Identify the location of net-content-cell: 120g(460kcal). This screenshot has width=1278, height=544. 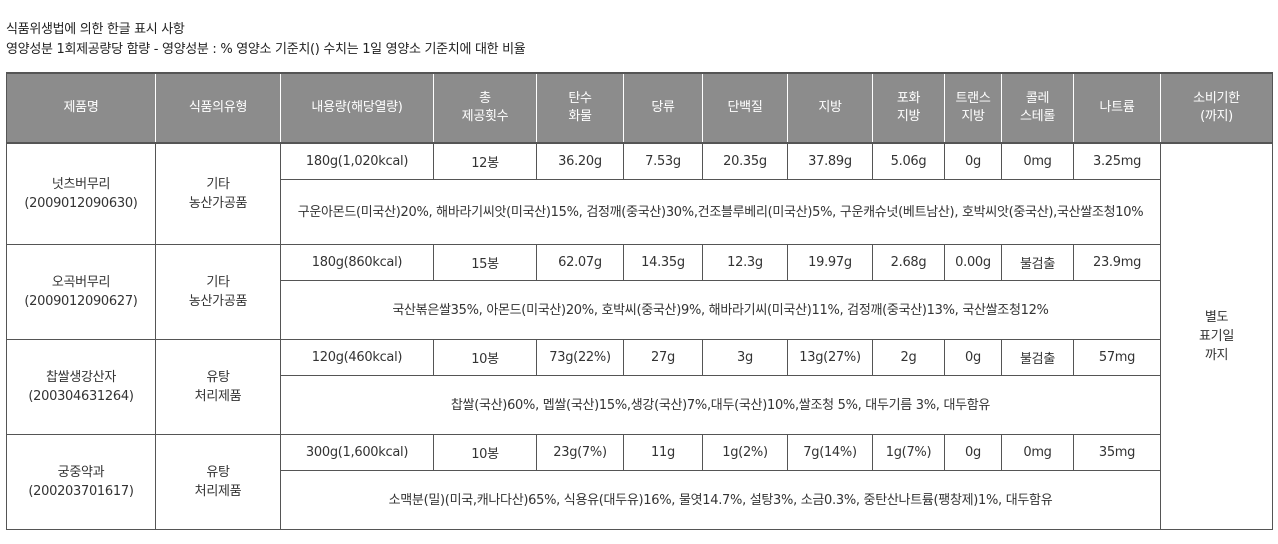
(357, 357).